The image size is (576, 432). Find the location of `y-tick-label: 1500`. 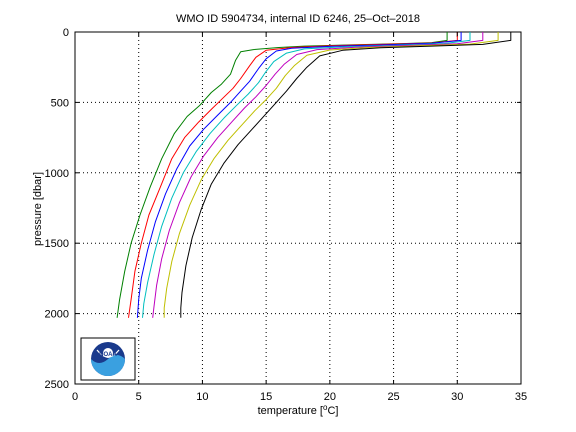

y-tick-label: 1500 is located at coordinates (57, 244).